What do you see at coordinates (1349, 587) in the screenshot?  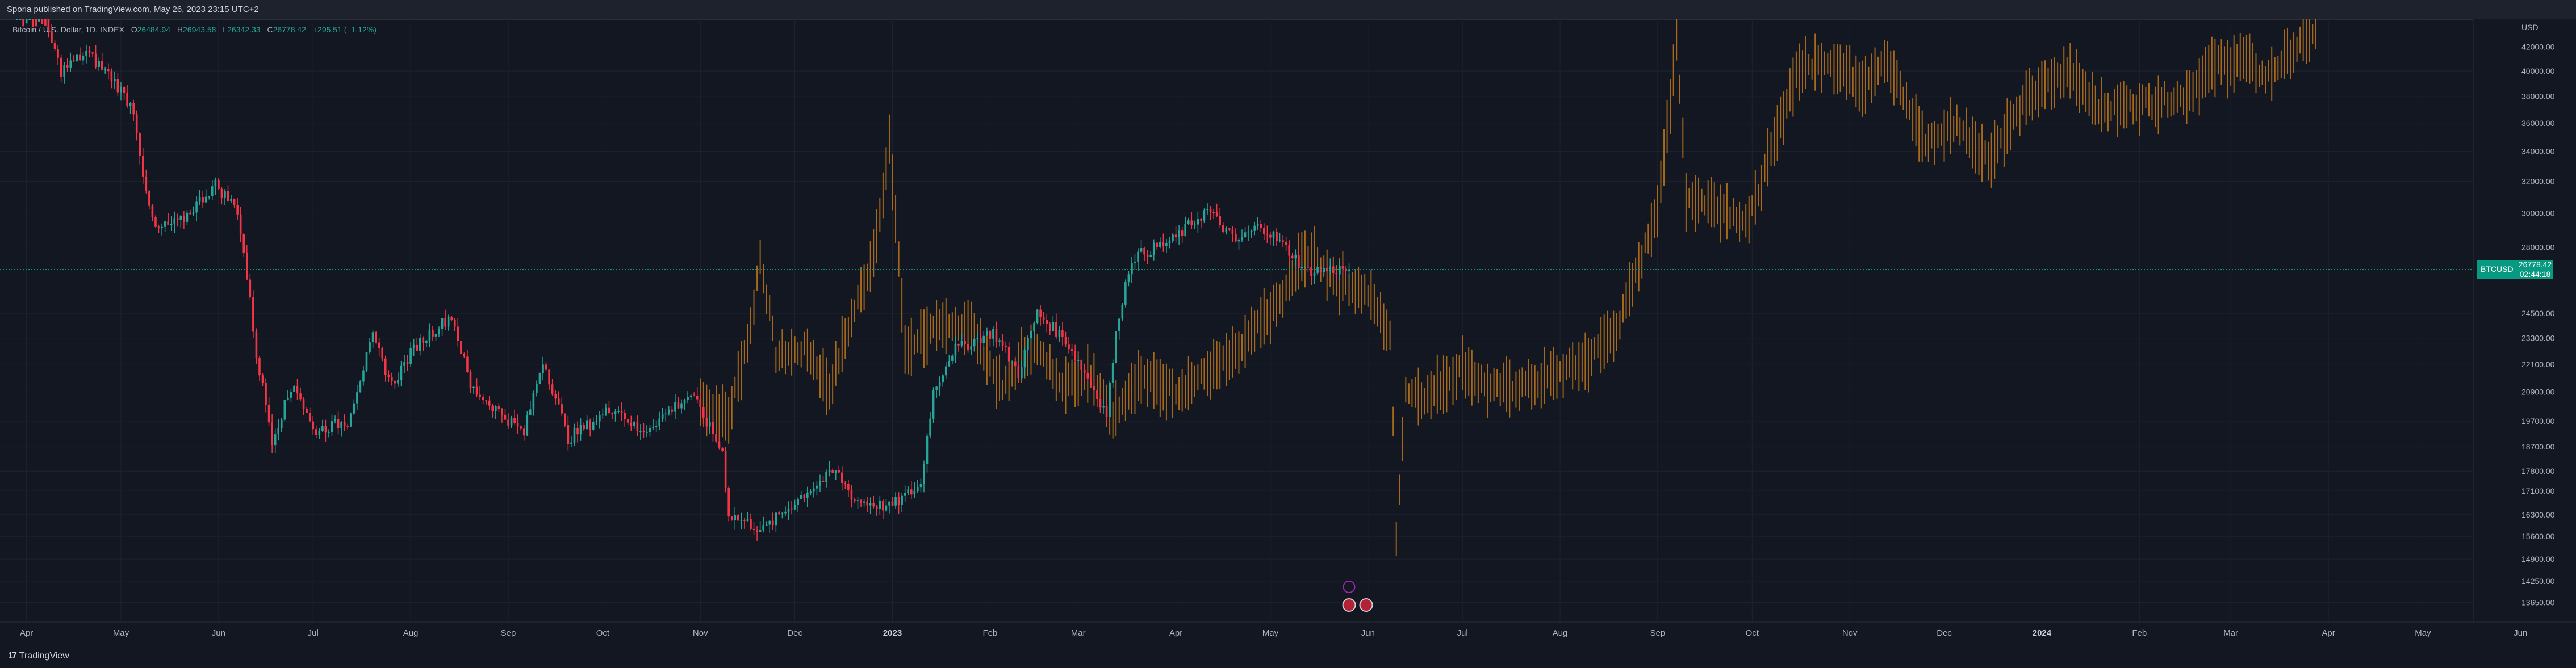 I see `event-flag-icon` at bounding box center [1349, 587].